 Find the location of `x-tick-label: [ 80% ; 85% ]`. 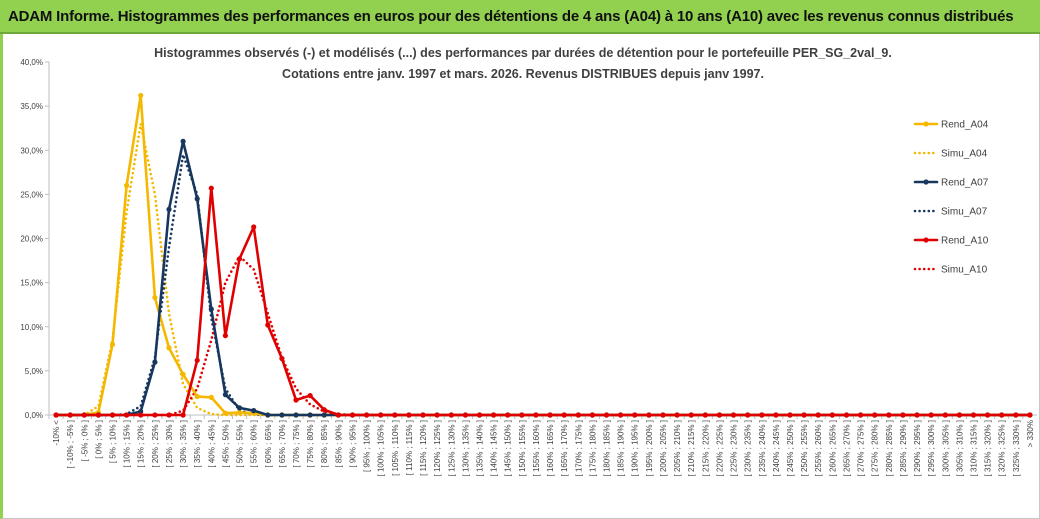

x-tick-label: [ 80% ; 85% ] is located at coordinates (324, 444).